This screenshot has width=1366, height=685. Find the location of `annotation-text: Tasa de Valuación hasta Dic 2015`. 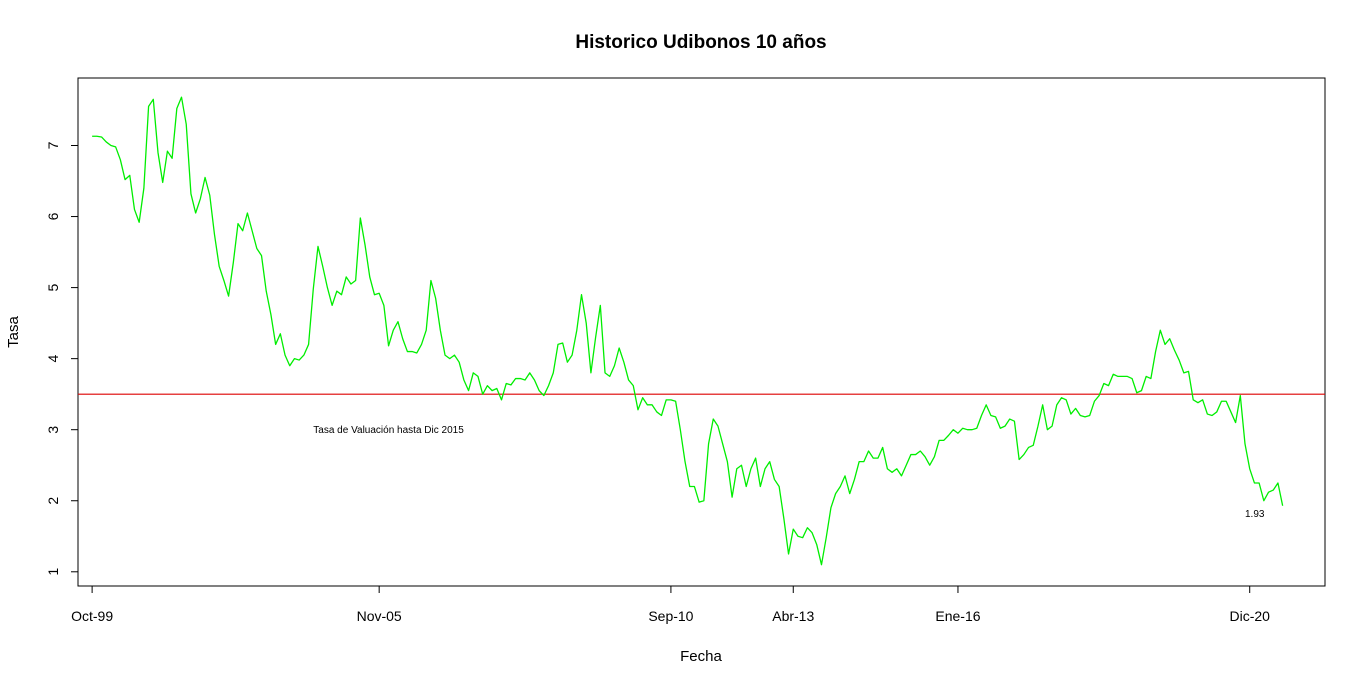

annotation-text: Tasa de Valuación hasta Dic 2015 is located at coordinates (388, 430).